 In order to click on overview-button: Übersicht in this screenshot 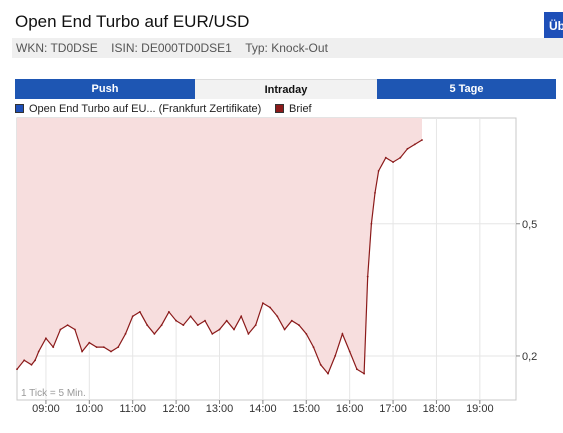, I will do `click(553, 26)`.